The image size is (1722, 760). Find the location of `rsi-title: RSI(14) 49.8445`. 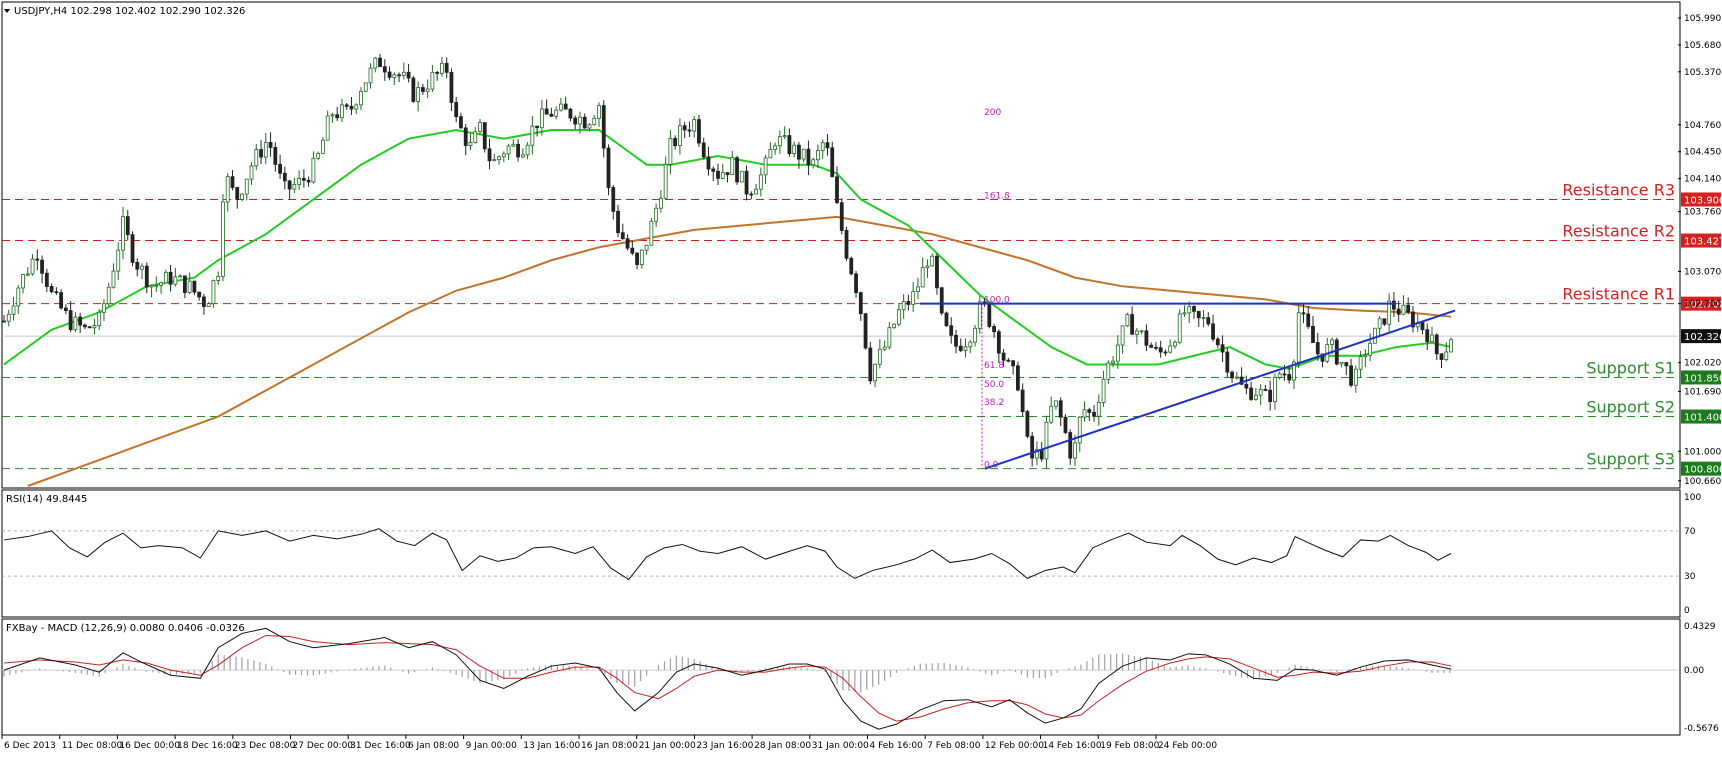

rsi-title: RSI(14) 49.8445 is located at coordinates (46, 499).